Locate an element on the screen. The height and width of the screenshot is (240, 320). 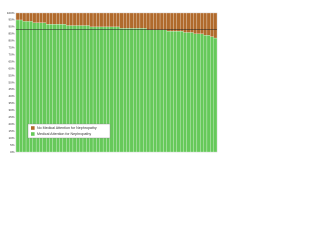
y-tick-label: 35% is located at coordinates (11, 103).